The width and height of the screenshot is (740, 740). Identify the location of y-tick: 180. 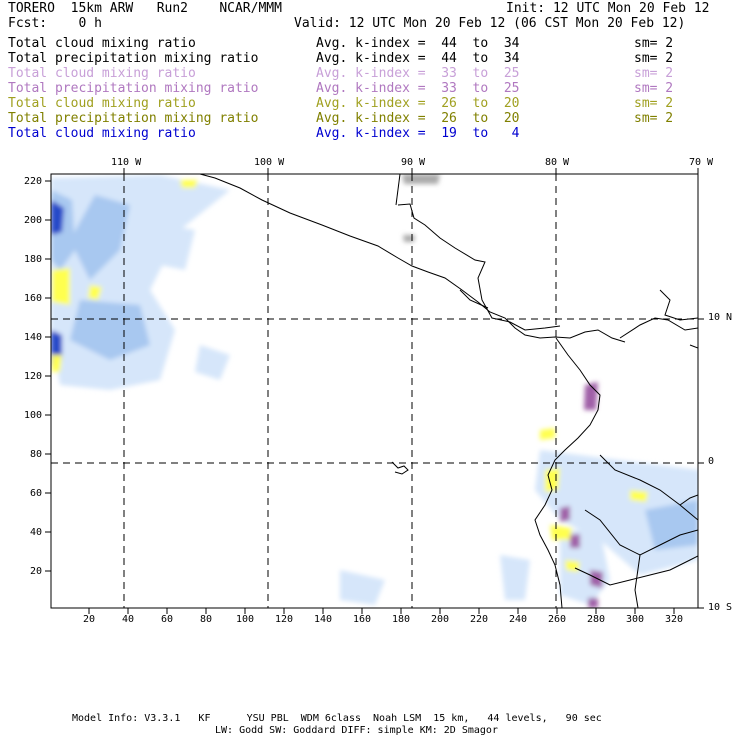
(33, 259).